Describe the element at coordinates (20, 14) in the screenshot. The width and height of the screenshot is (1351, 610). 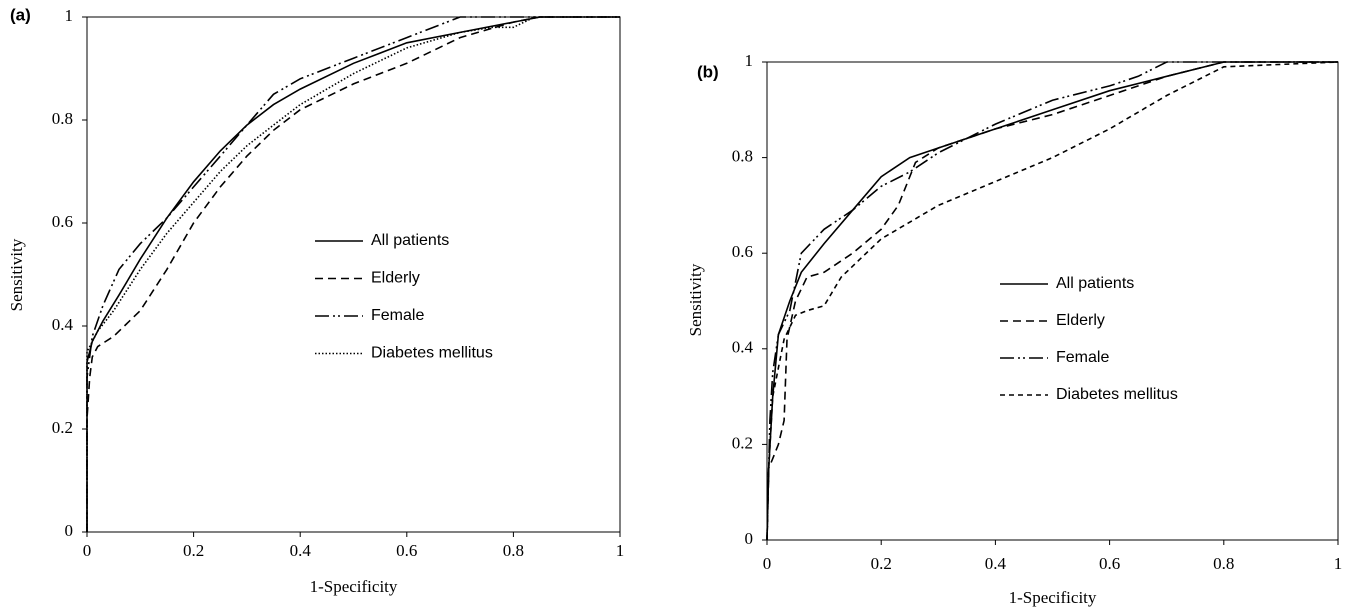
I see `panel-label: (a)` at that location.